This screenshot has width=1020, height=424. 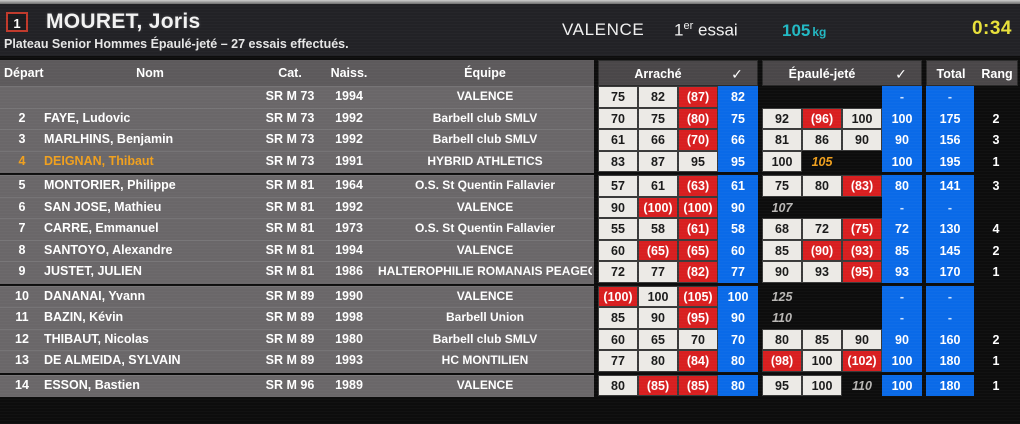 I want to click on attempt-cell: (61), so click(x=698, y=229).